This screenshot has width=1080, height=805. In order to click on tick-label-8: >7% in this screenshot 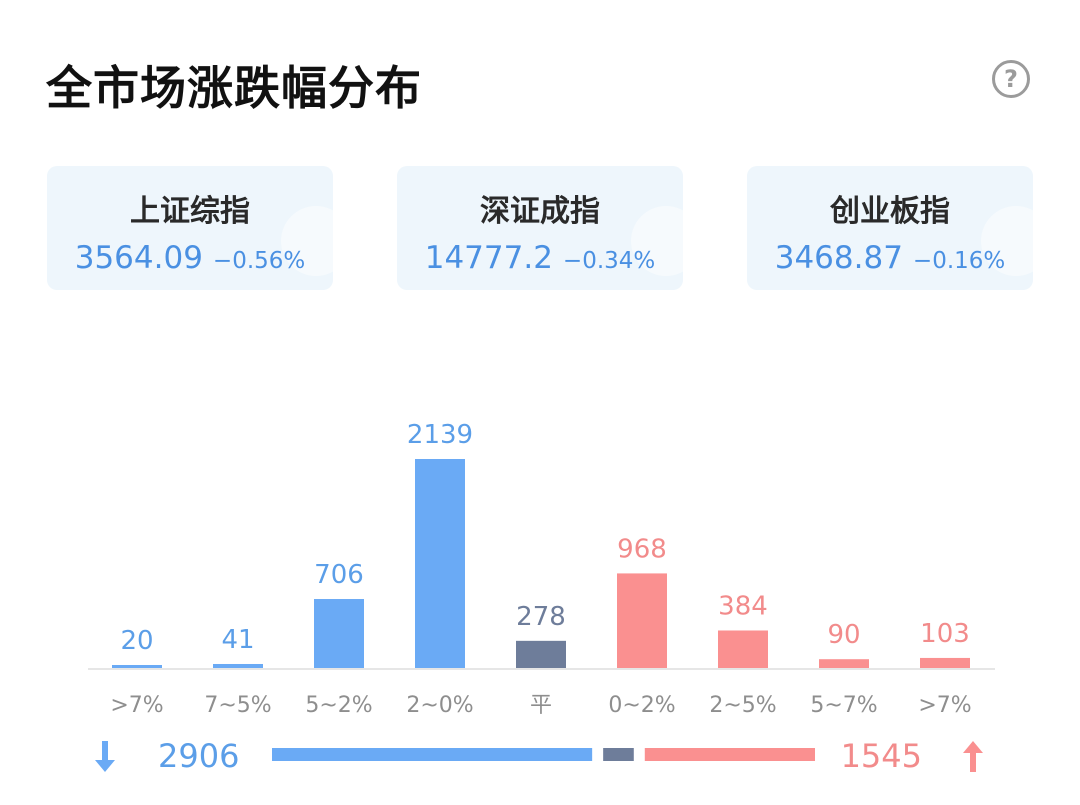, I will do `click(944, 705)`.